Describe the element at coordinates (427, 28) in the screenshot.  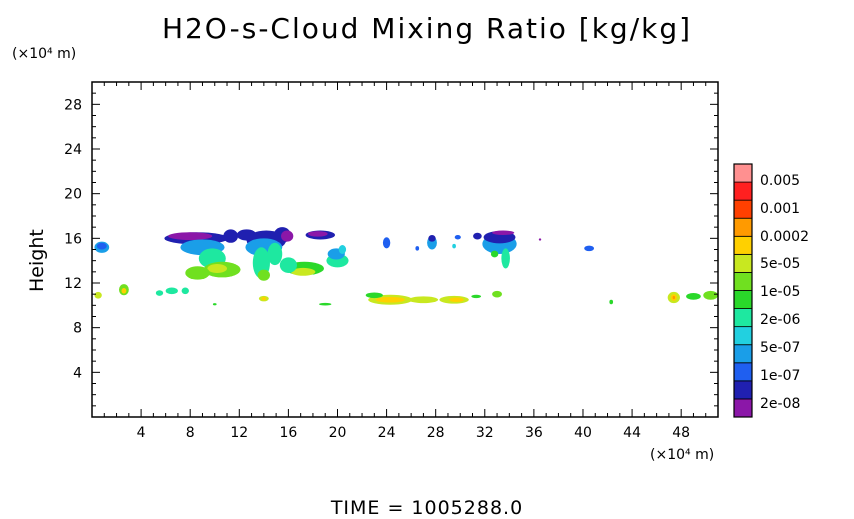
I see `chart-title: H2O-s-Cloud Mixing Ratio [kg/kg]` at that location.